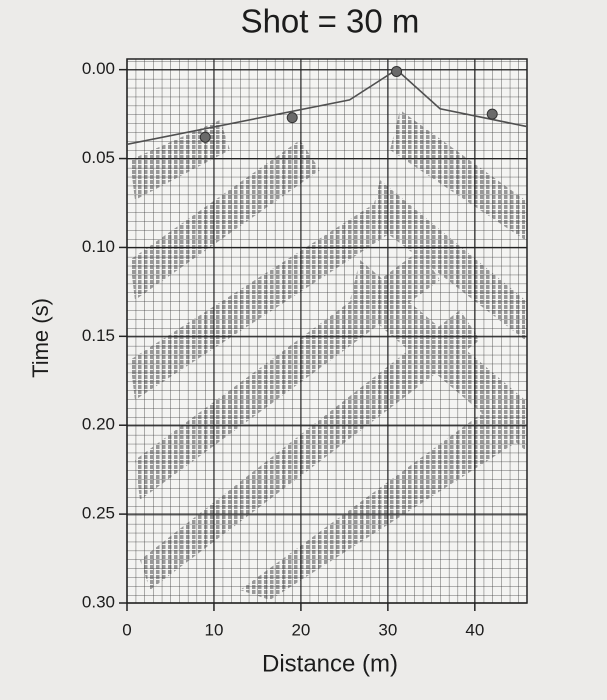 This screenshot has width=607, height=700. I want to click on y-tick-label: 0.00, so click(98, 68).